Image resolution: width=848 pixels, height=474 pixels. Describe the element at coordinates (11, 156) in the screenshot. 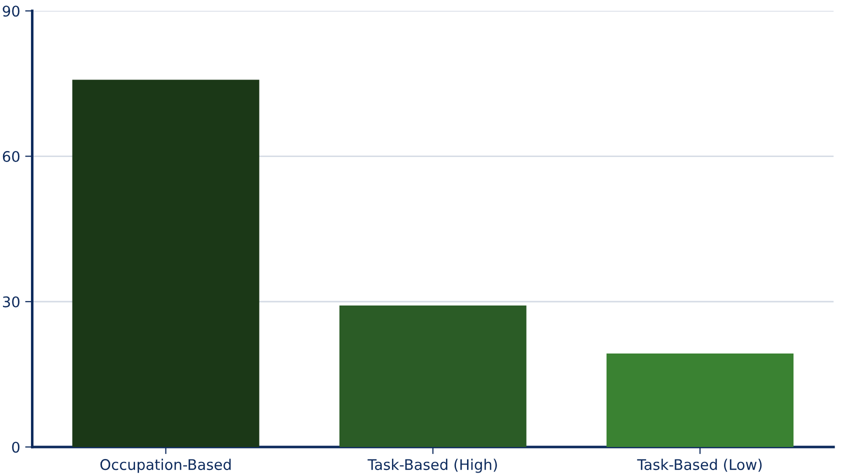

I see `y-tick-label: 60` at that location.